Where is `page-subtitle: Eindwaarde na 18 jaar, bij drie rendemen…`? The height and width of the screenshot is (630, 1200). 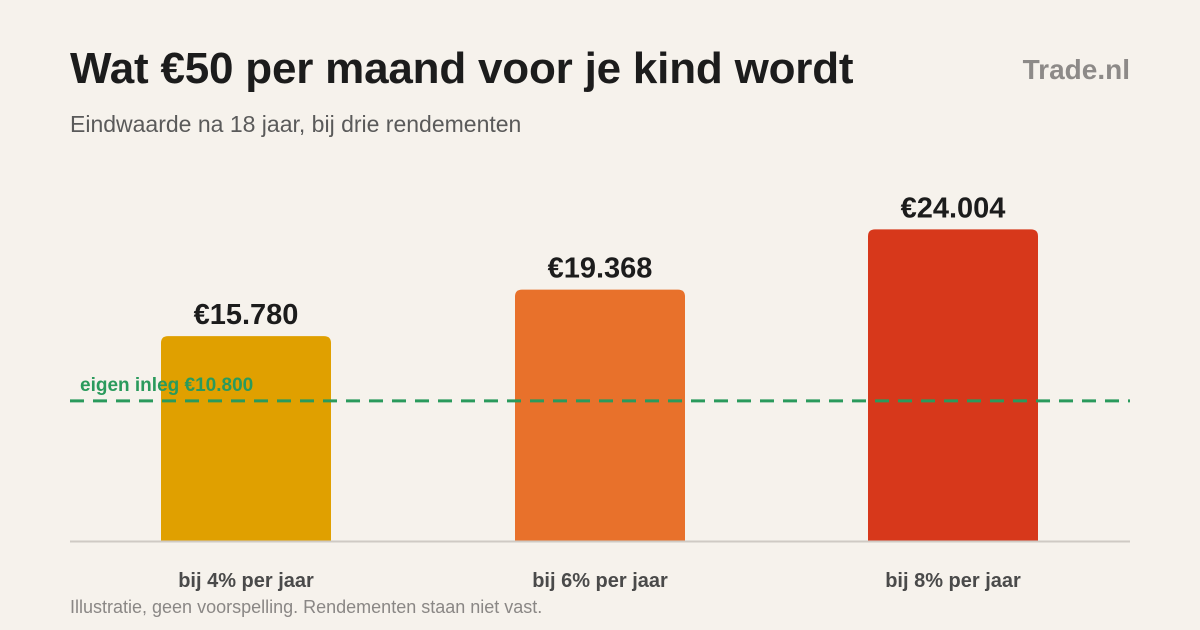
page-subtitle: Eindwaarde na 18 jaar, bij drie rendemen… is located at coordinates (296, 124).